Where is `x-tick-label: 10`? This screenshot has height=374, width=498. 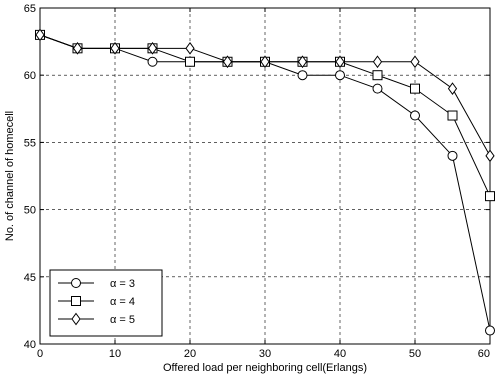
x-tick-label: 10 is located at coordinates (115, 354).